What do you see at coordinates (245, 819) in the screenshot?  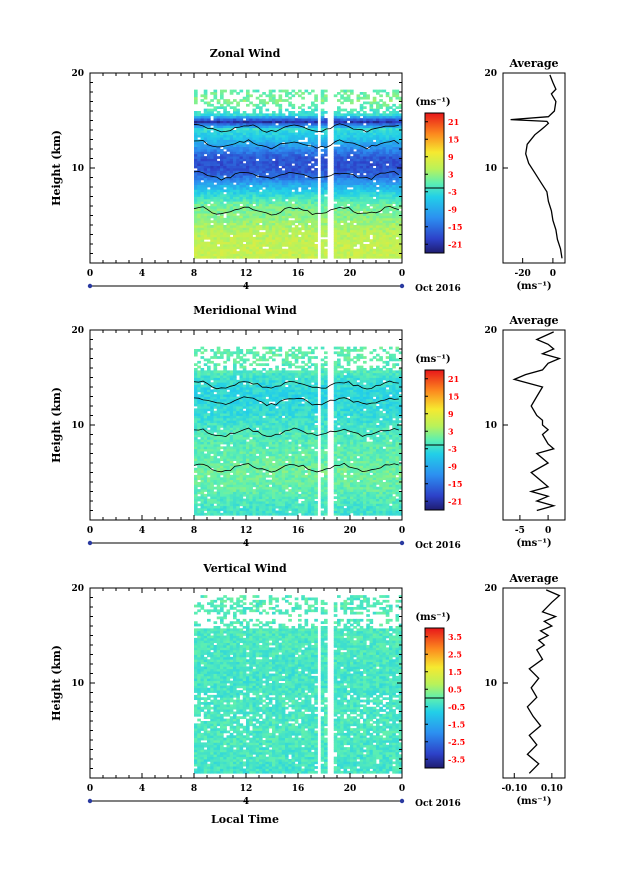 I see `x-axis-title: Local Time` at bounding box center [245, 819].